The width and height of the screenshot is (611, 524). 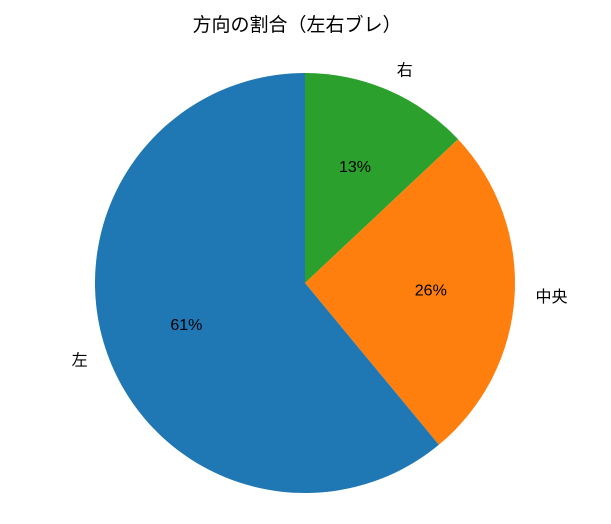 I want to click on slice-pct-label-0: 13%, so click(x=355, y=167).